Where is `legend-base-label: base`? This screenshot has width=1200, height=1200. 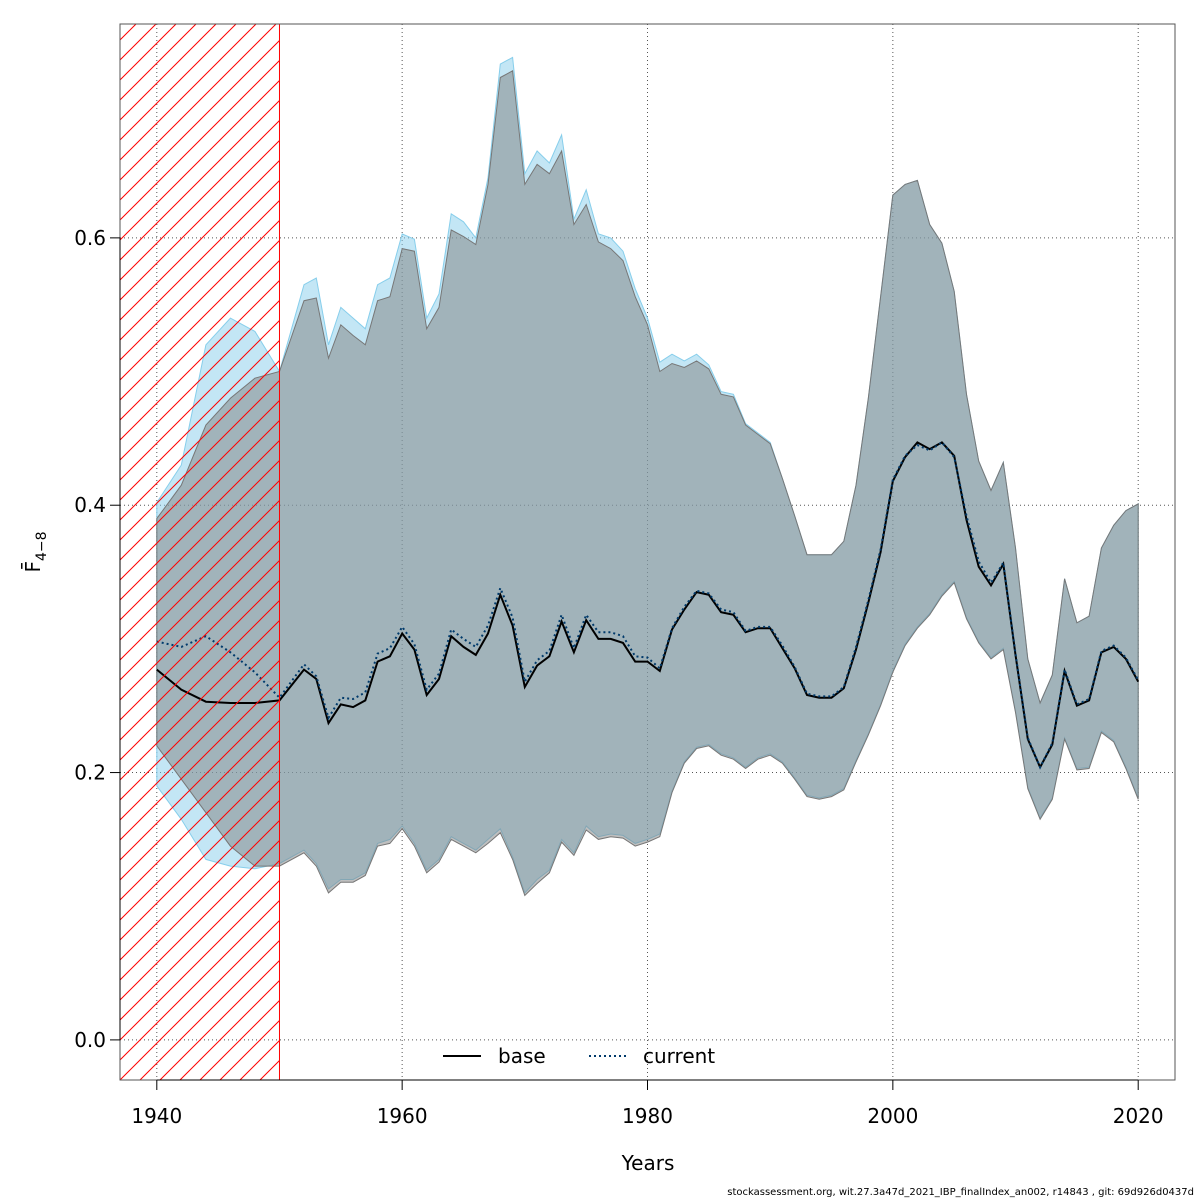 legend-base-label: base is located at coordinates (522, 1056).